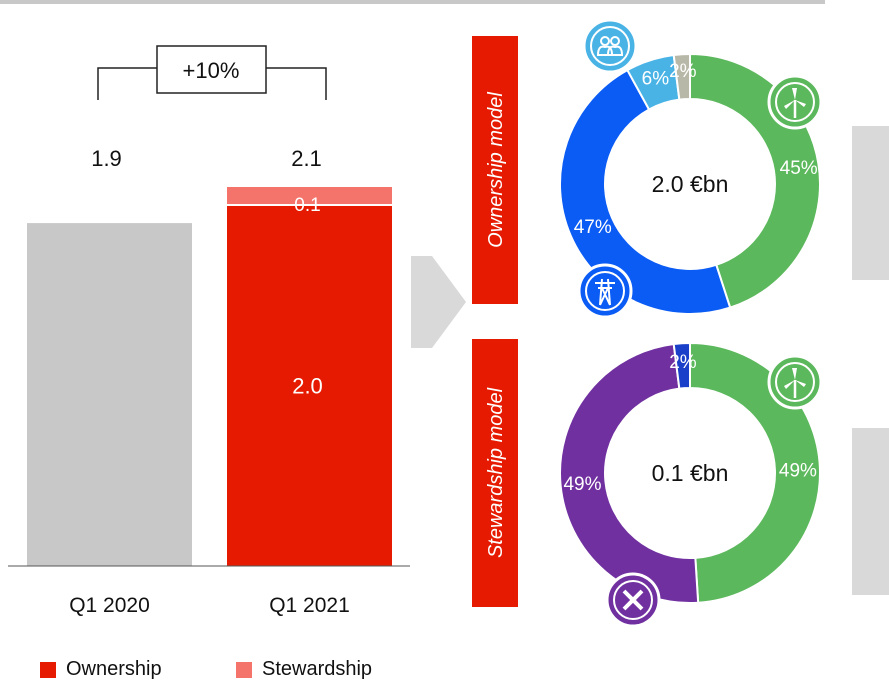 The image size is (889, 683). I want to click on growth-label: +10%, so click(211, 70).